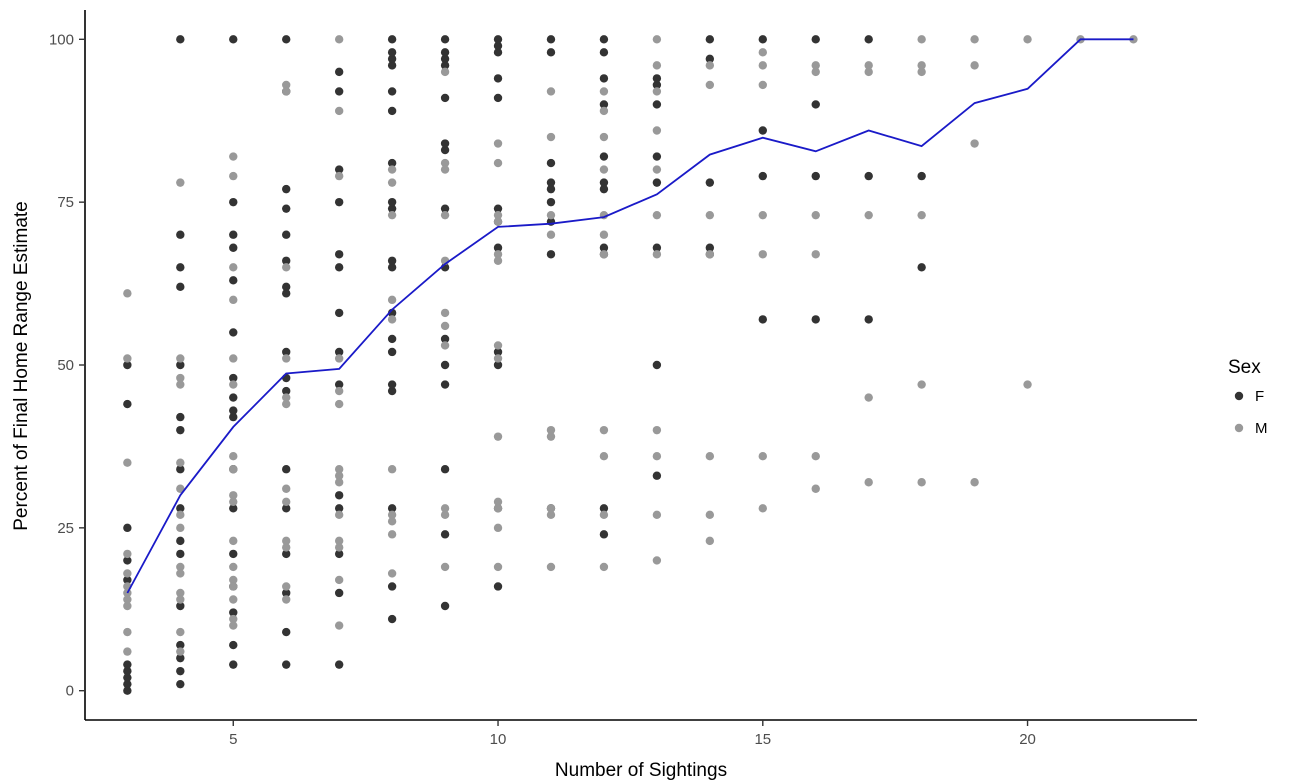 Image resolution: width=1312 pixels, height=784 pixels. I want to click on y-ticks: 0 25 50 75 100, so click(67, 365).